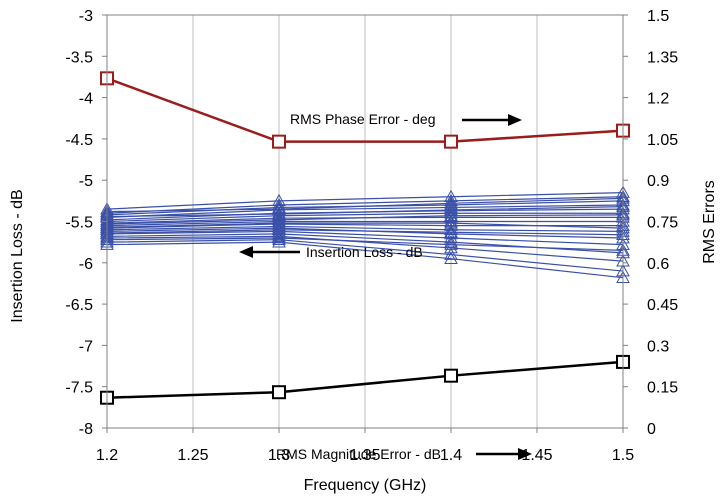  What do you see at coordinates (662, 140) in the screenshot?
I see `y-right-tick-label: 1.05` at bounding box center [662, 140].